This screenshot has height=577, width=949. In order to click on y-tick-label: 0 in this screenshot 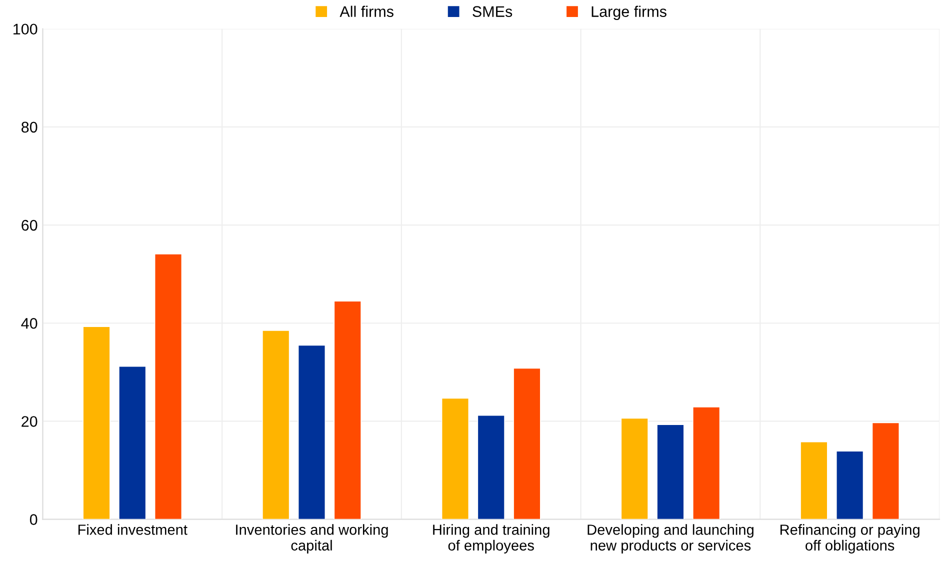, I will do `click(34, 519)`.